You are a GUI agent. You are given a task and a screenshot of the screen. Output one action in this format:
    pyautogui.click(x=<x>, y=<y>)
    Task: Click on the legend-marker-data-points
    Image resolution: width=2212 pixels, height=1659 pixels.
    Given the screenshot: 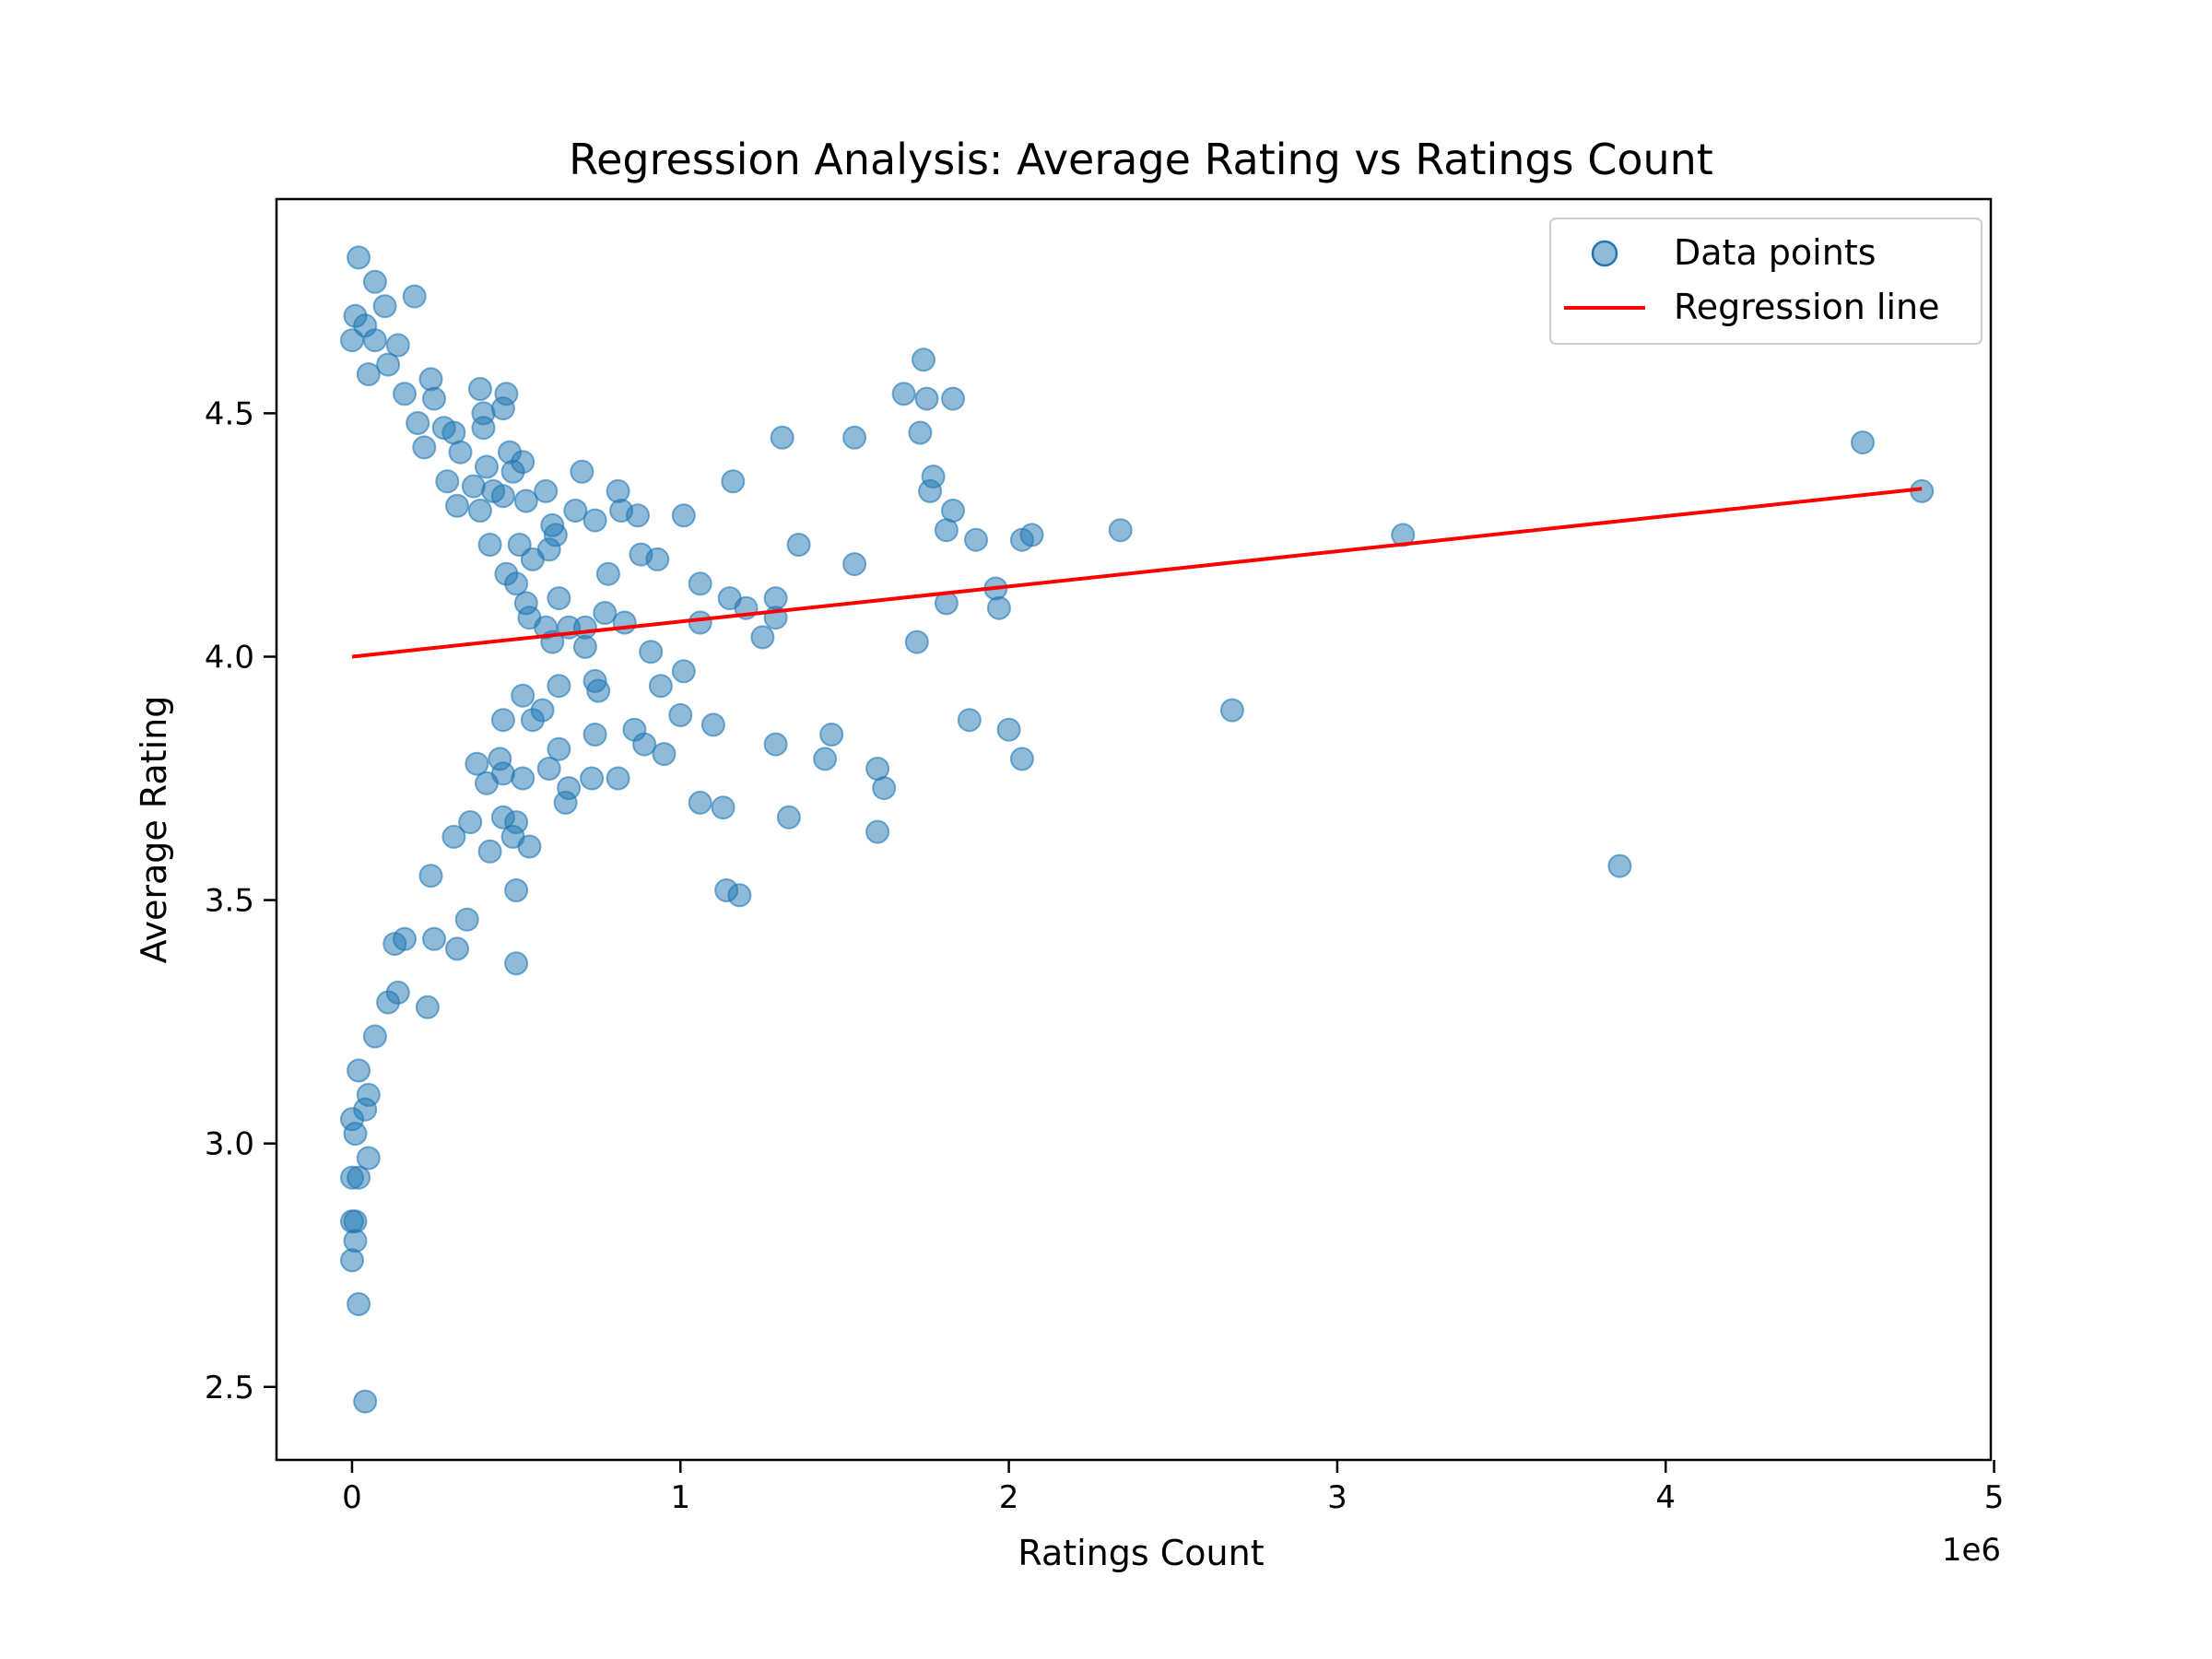 What is the action you would take?
    pyautogui.click(x=1604, y=253)
    